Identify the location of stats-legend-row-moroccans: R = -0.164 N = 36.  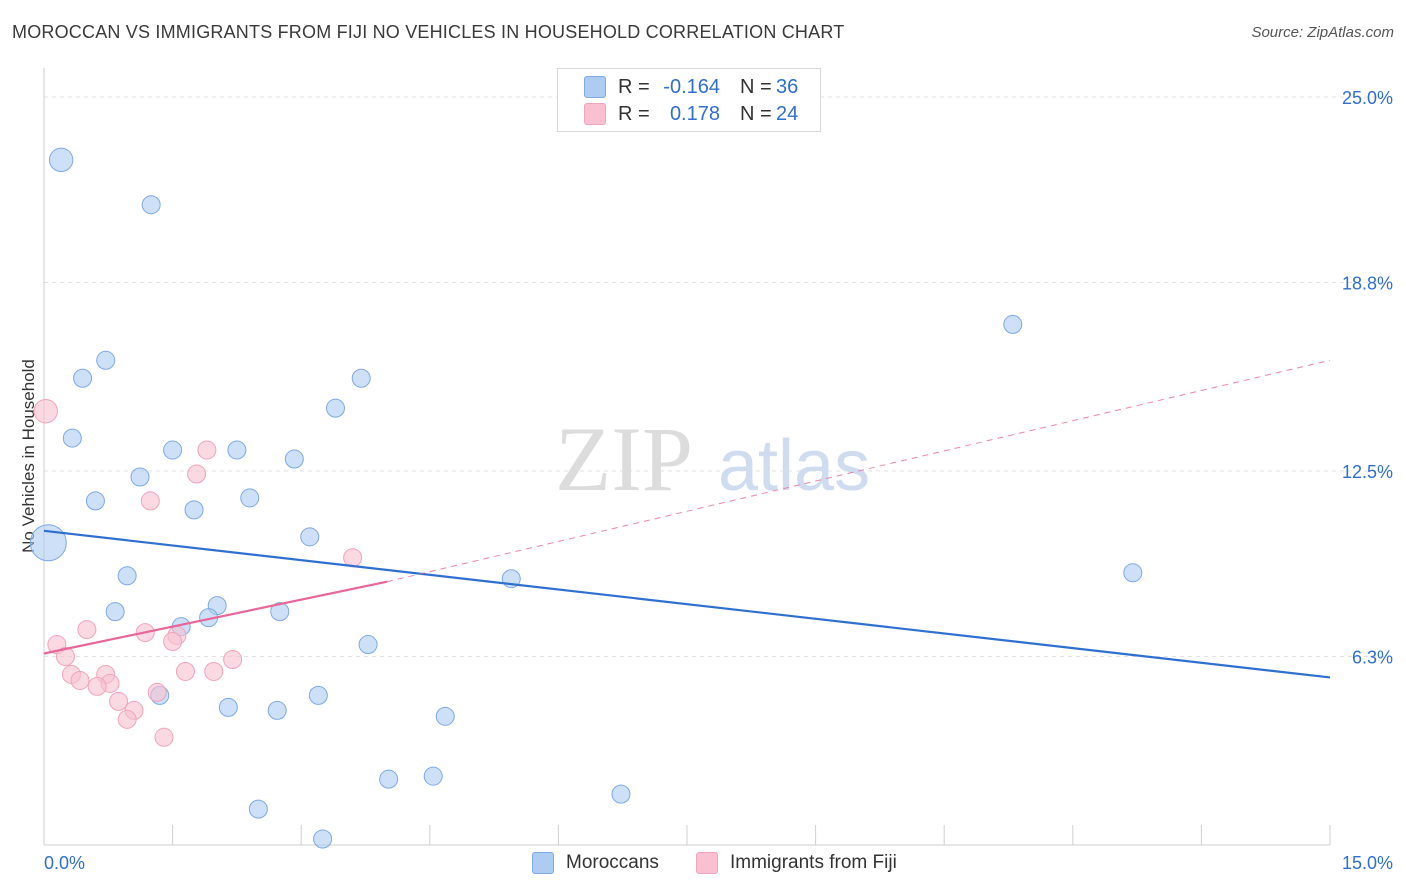
(678, 87).